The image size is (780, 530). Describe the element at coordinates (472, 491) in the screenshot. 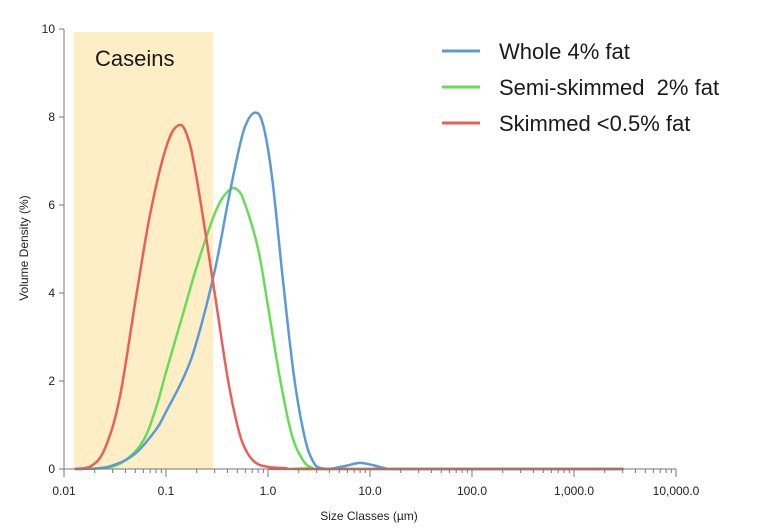

I see `x-tick-label: 100.0` at that location.